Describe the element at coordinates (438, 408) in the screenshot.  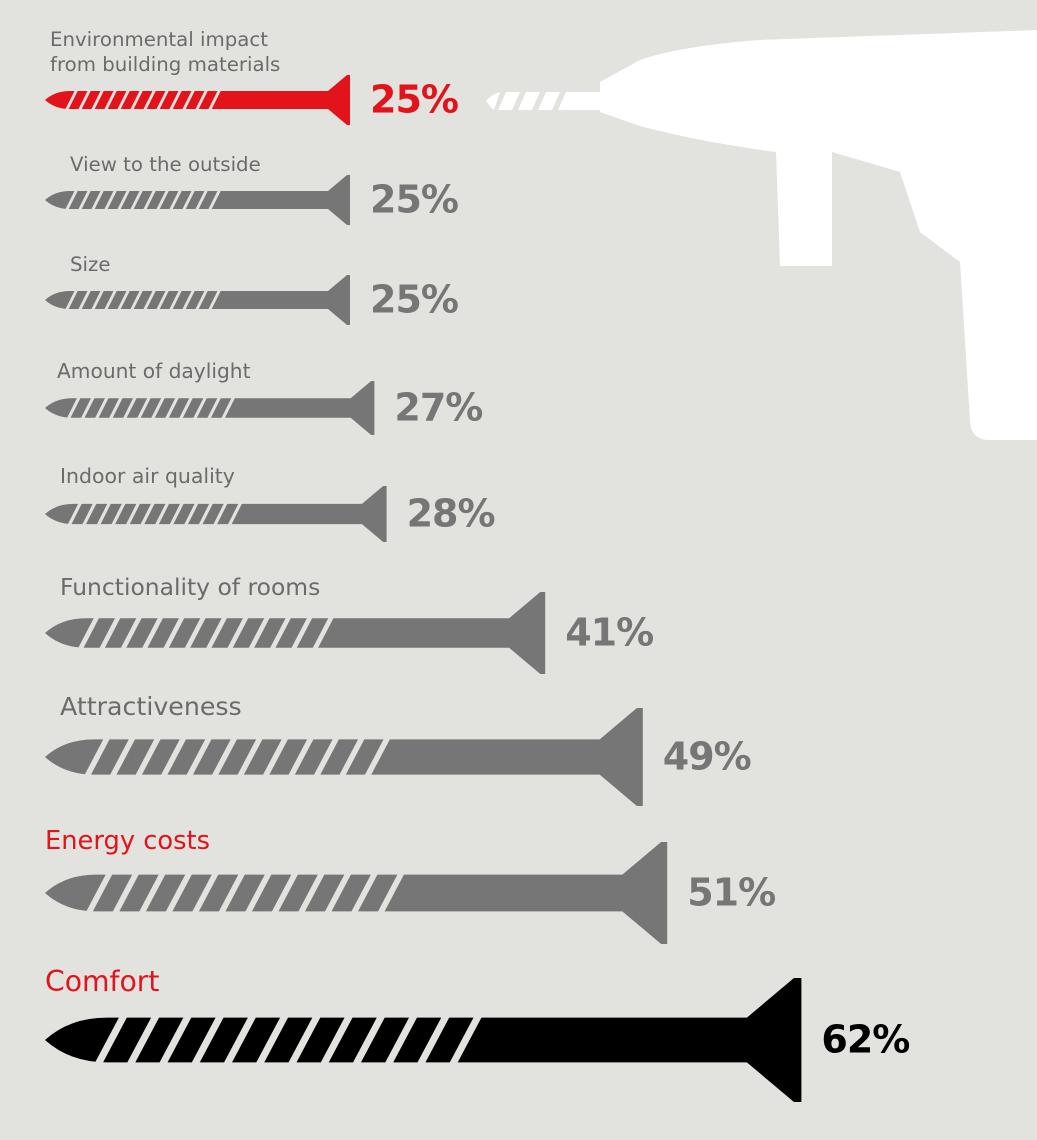
I see `value-label: 27%` at that location.